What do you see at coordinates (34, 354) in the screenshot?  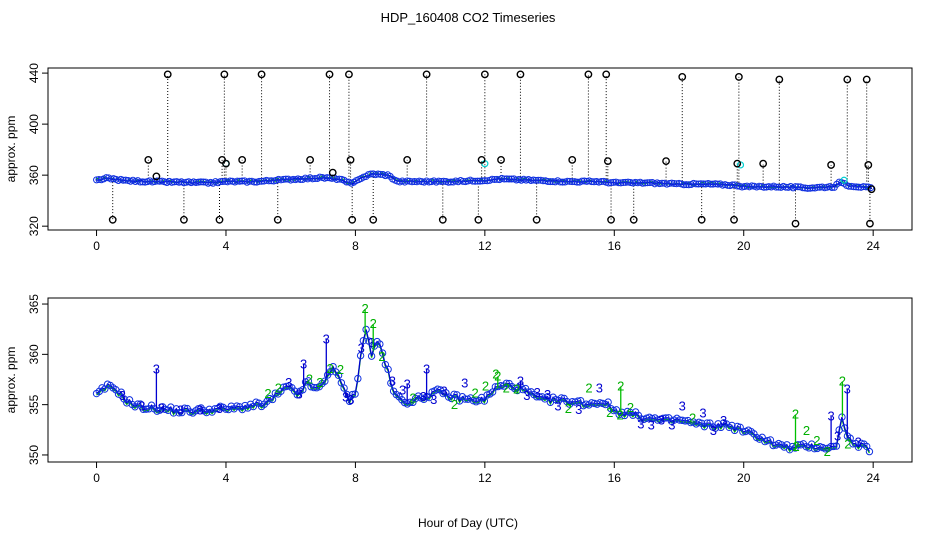 I see `y-tick-label: 360` at bounding box center [34, 354].